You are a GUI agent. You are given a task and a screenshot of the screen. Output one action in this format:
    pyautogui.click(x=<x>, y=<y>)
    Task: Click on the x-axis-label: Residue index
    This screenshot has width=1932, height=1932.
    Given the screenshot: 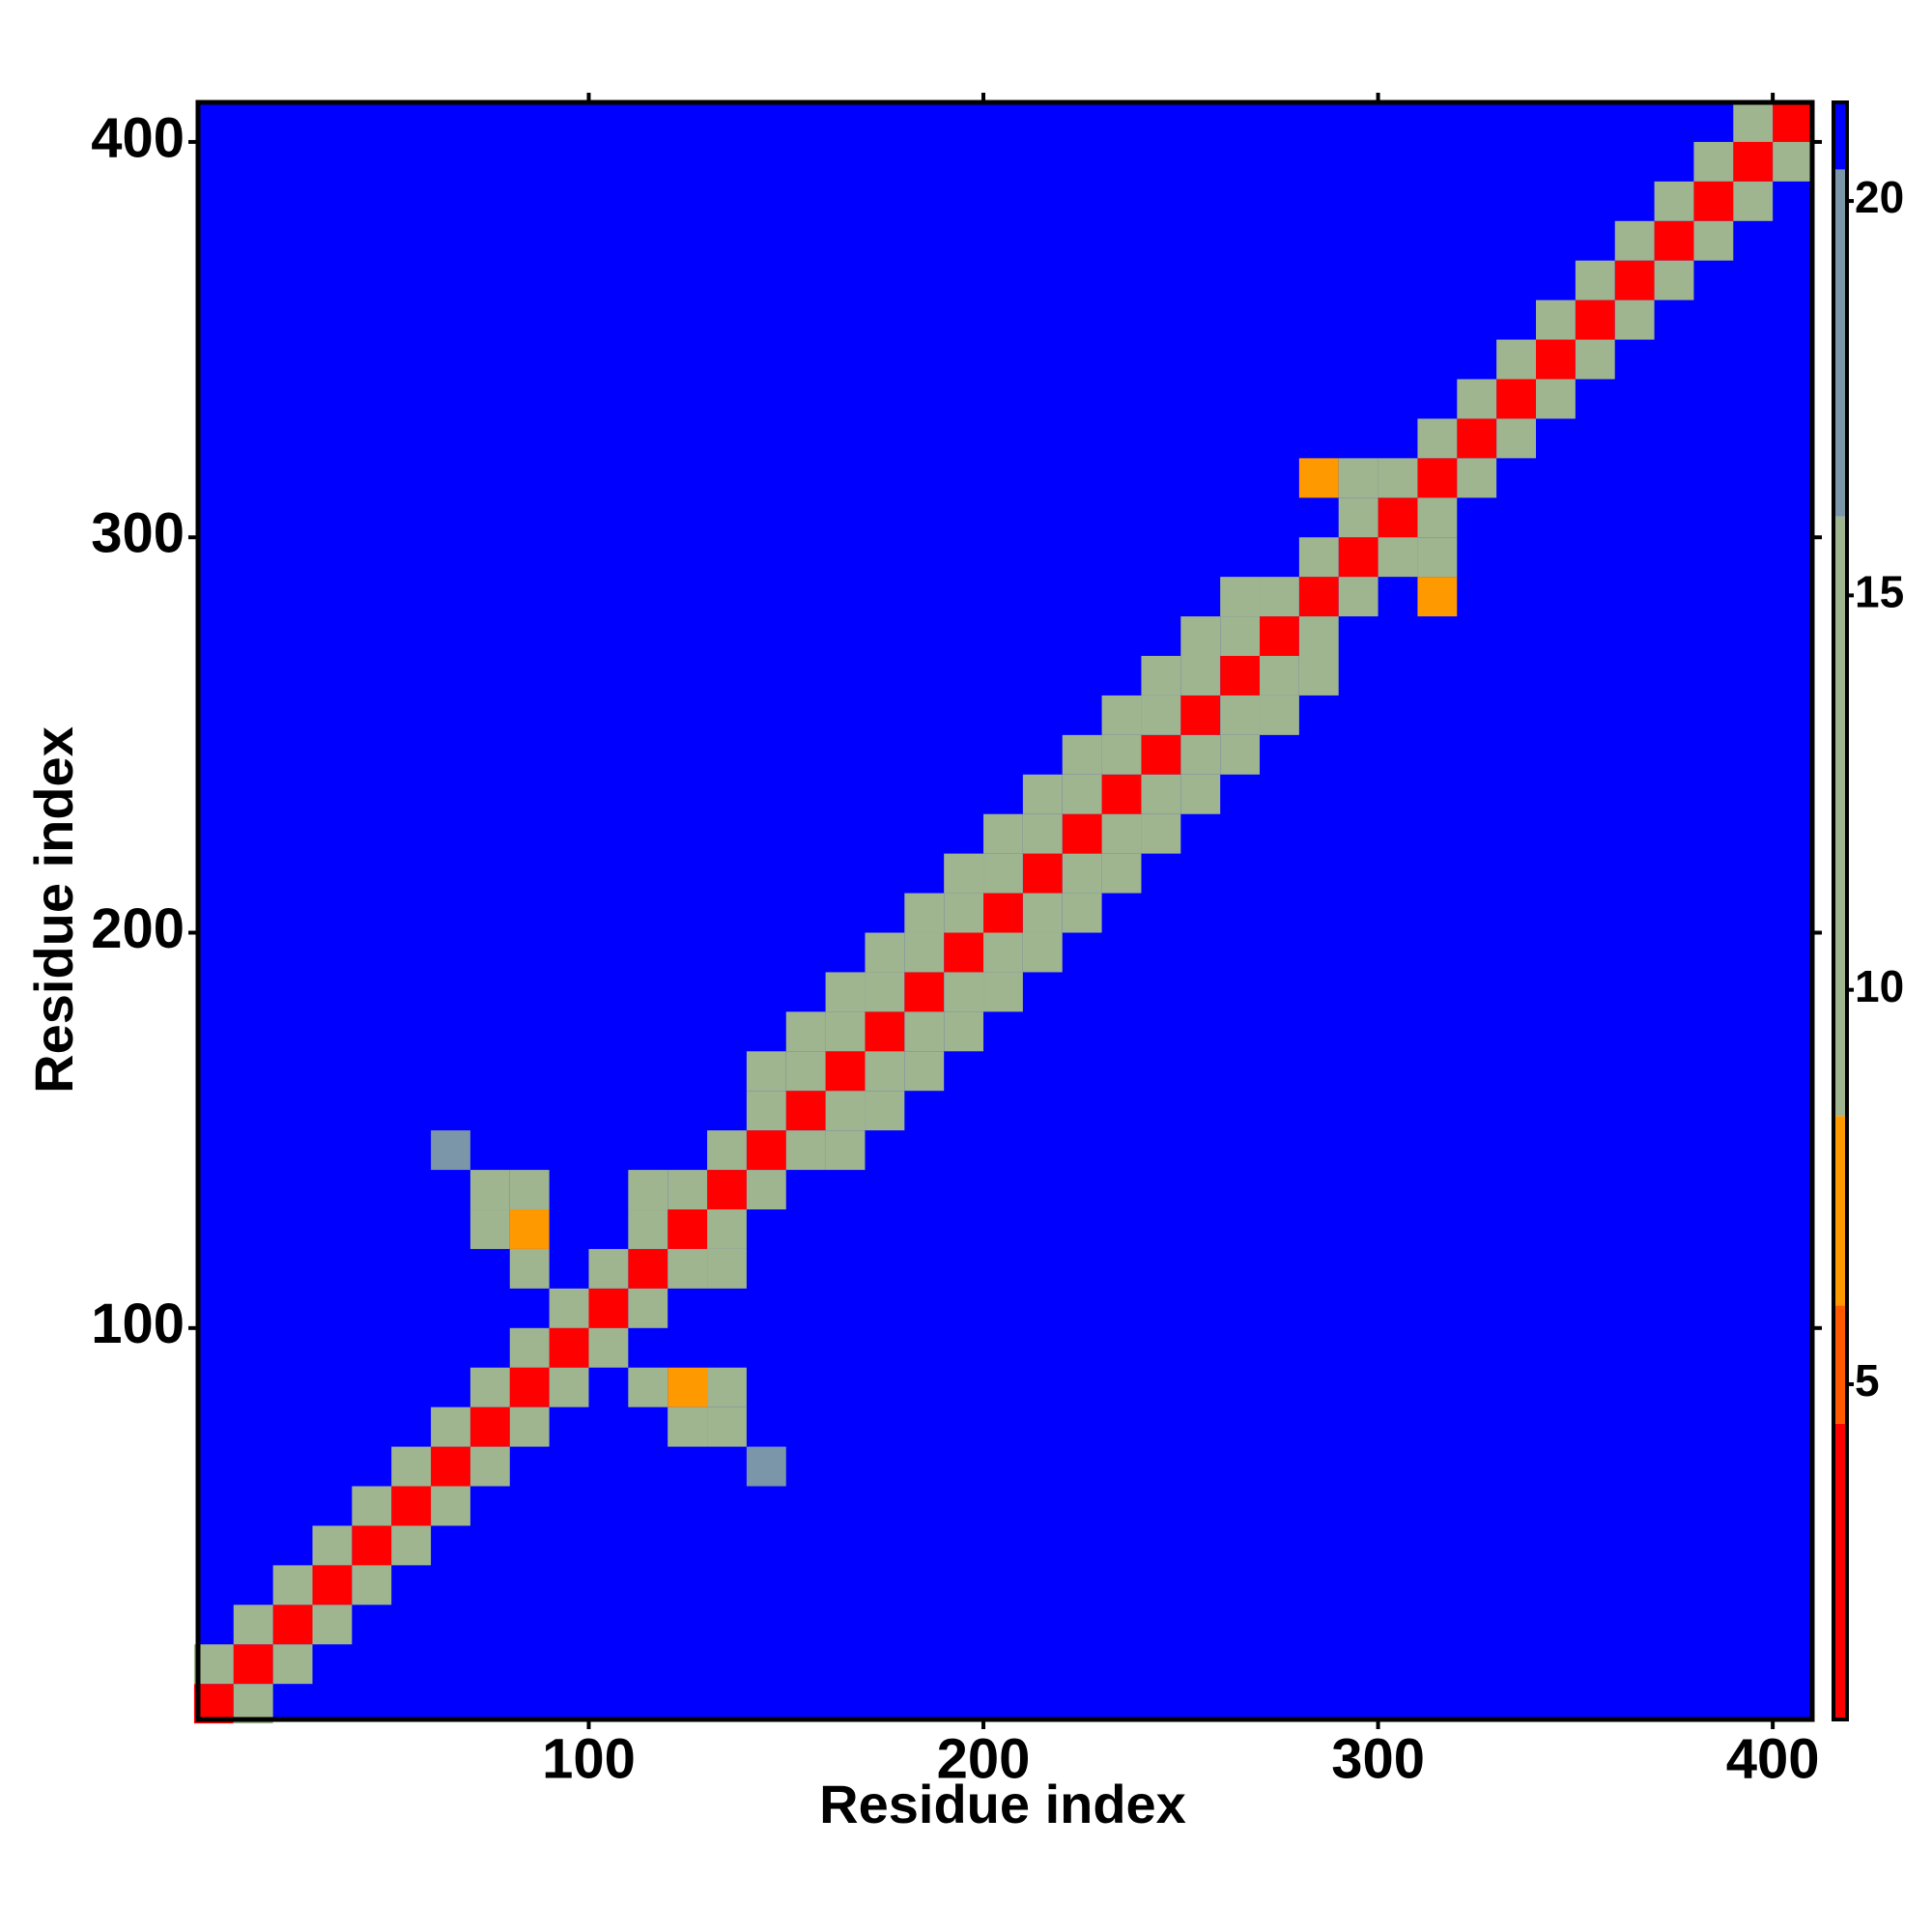 What is the action you would take?
    pyautogui.click(x=1002, y=1804)
    